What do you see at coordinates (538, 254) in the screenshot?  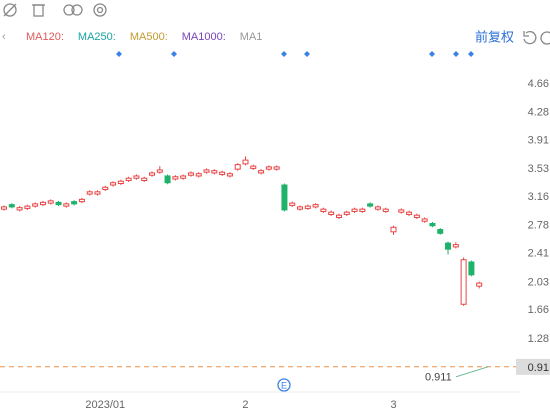 I see `y-tick-label: 2.41` at bounding box center [538, 254].